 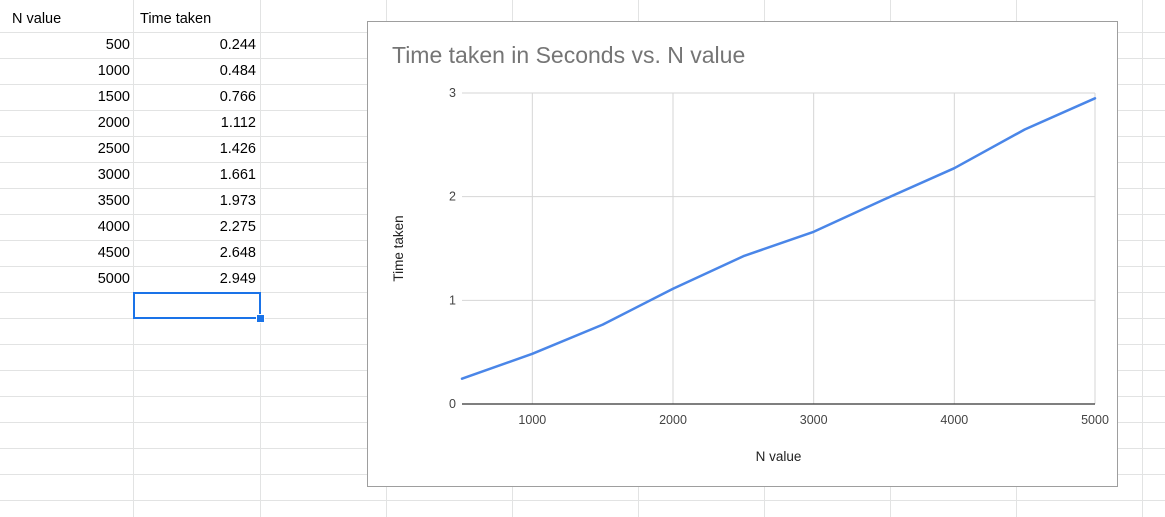 I want to click on n-value-cell: 3500, so click(x=113, y=201).